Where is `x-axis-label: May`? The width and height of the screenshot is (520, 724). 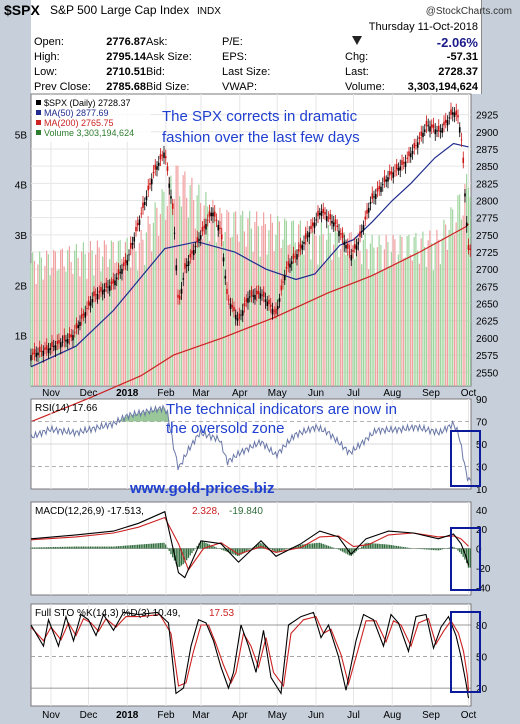
x-axis-label: May is located at coordinates (277, 715).